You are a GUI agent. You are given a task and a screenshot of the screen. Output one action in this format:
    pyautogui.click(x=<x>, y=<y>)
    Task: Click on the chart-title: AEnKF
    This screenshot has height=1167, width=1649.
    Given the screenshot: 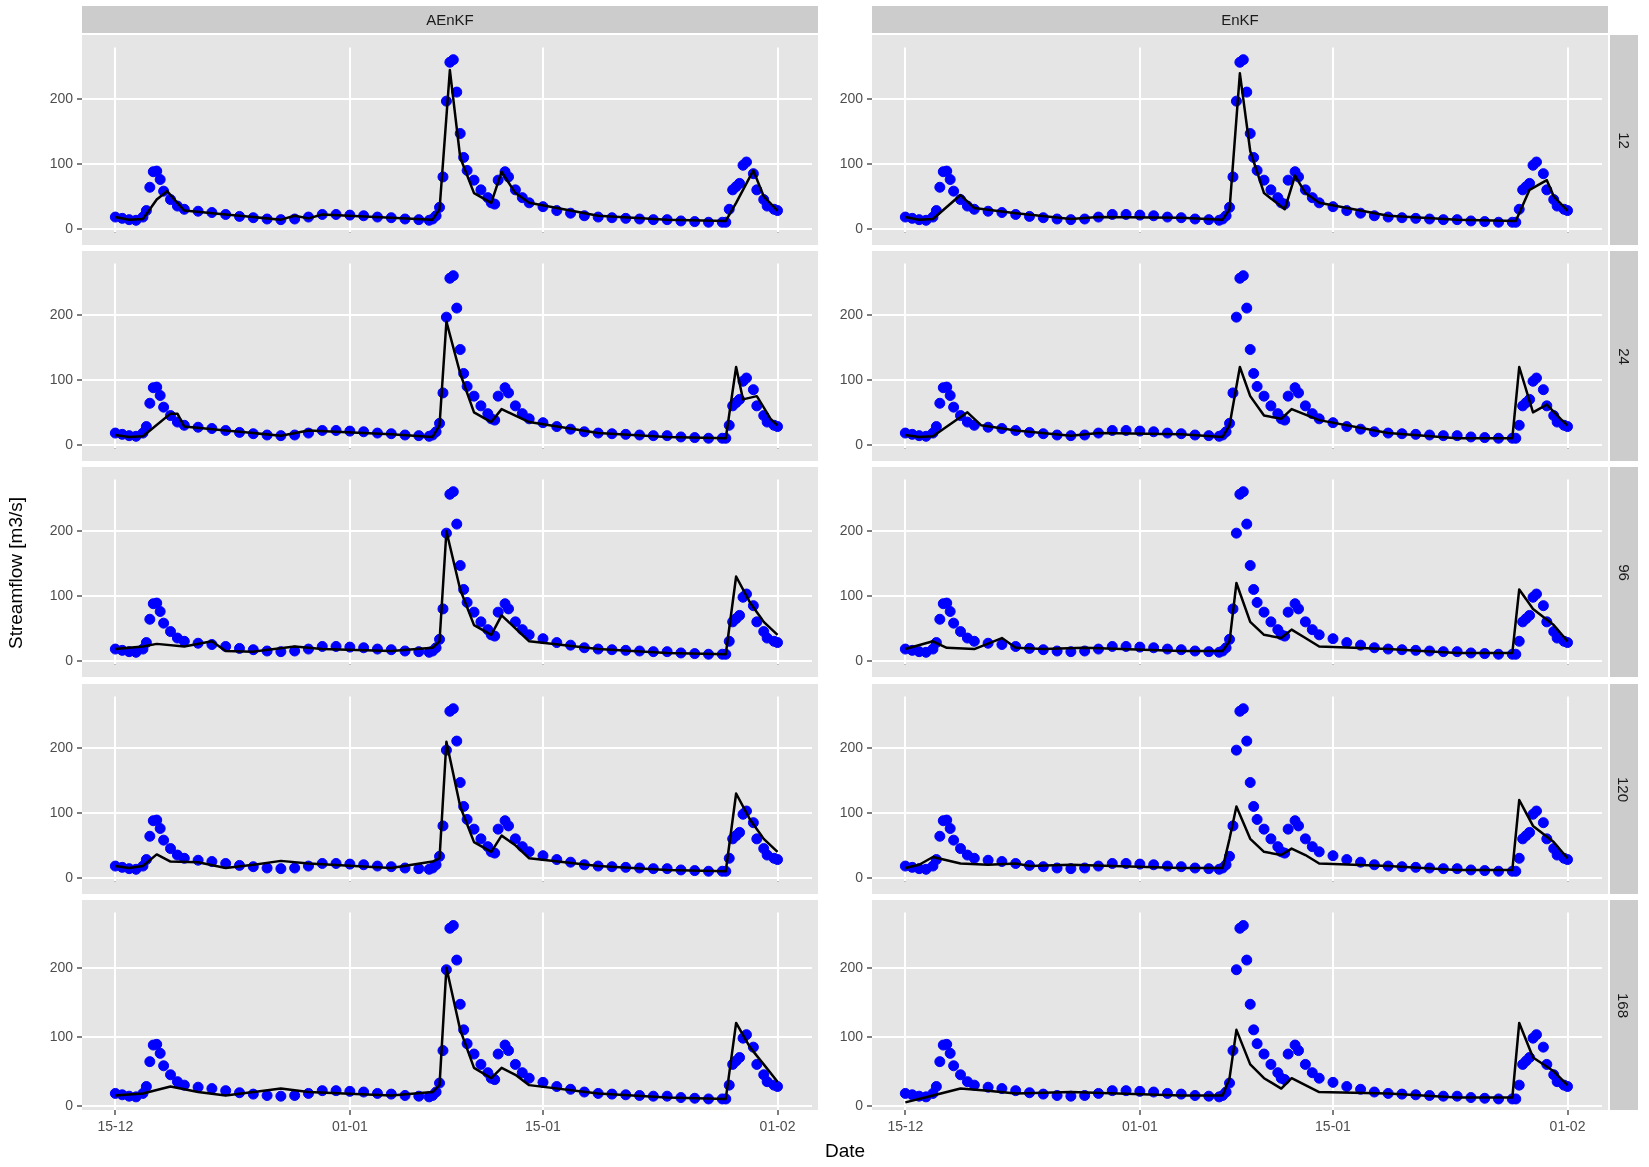 What is the action you would take?
    pyautogui.click(x=450, y=19)
    